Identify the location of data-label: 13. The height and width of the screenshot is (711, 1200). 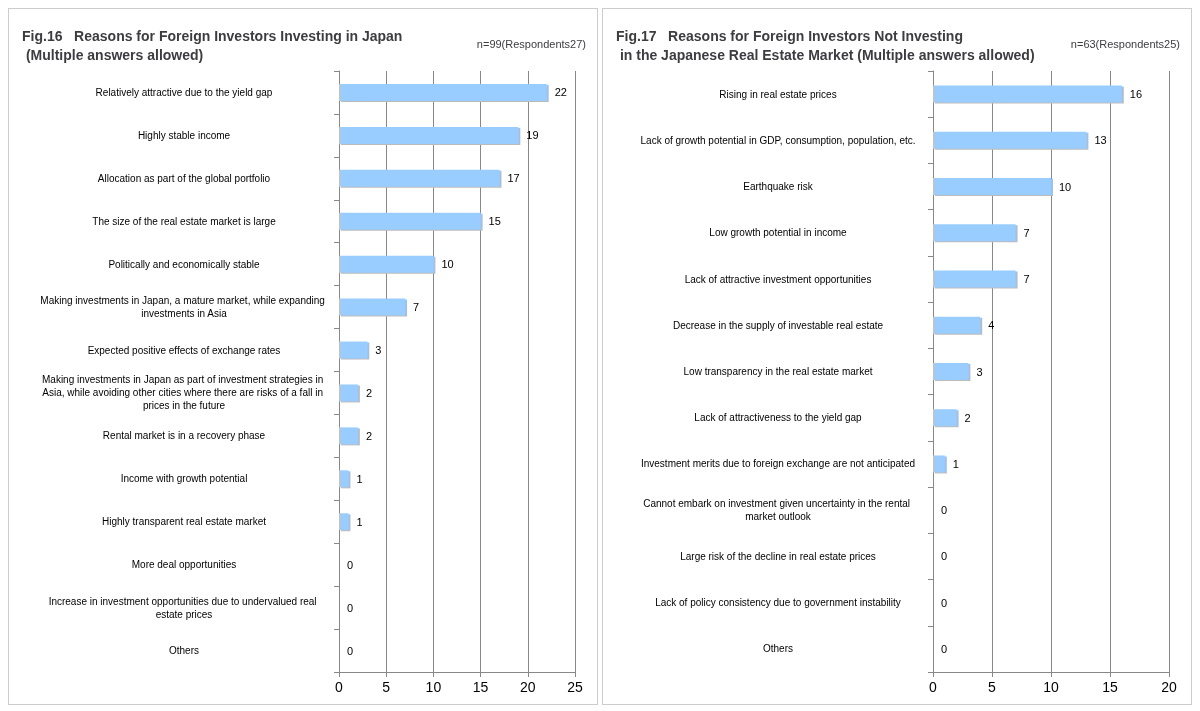
(1100, 140).